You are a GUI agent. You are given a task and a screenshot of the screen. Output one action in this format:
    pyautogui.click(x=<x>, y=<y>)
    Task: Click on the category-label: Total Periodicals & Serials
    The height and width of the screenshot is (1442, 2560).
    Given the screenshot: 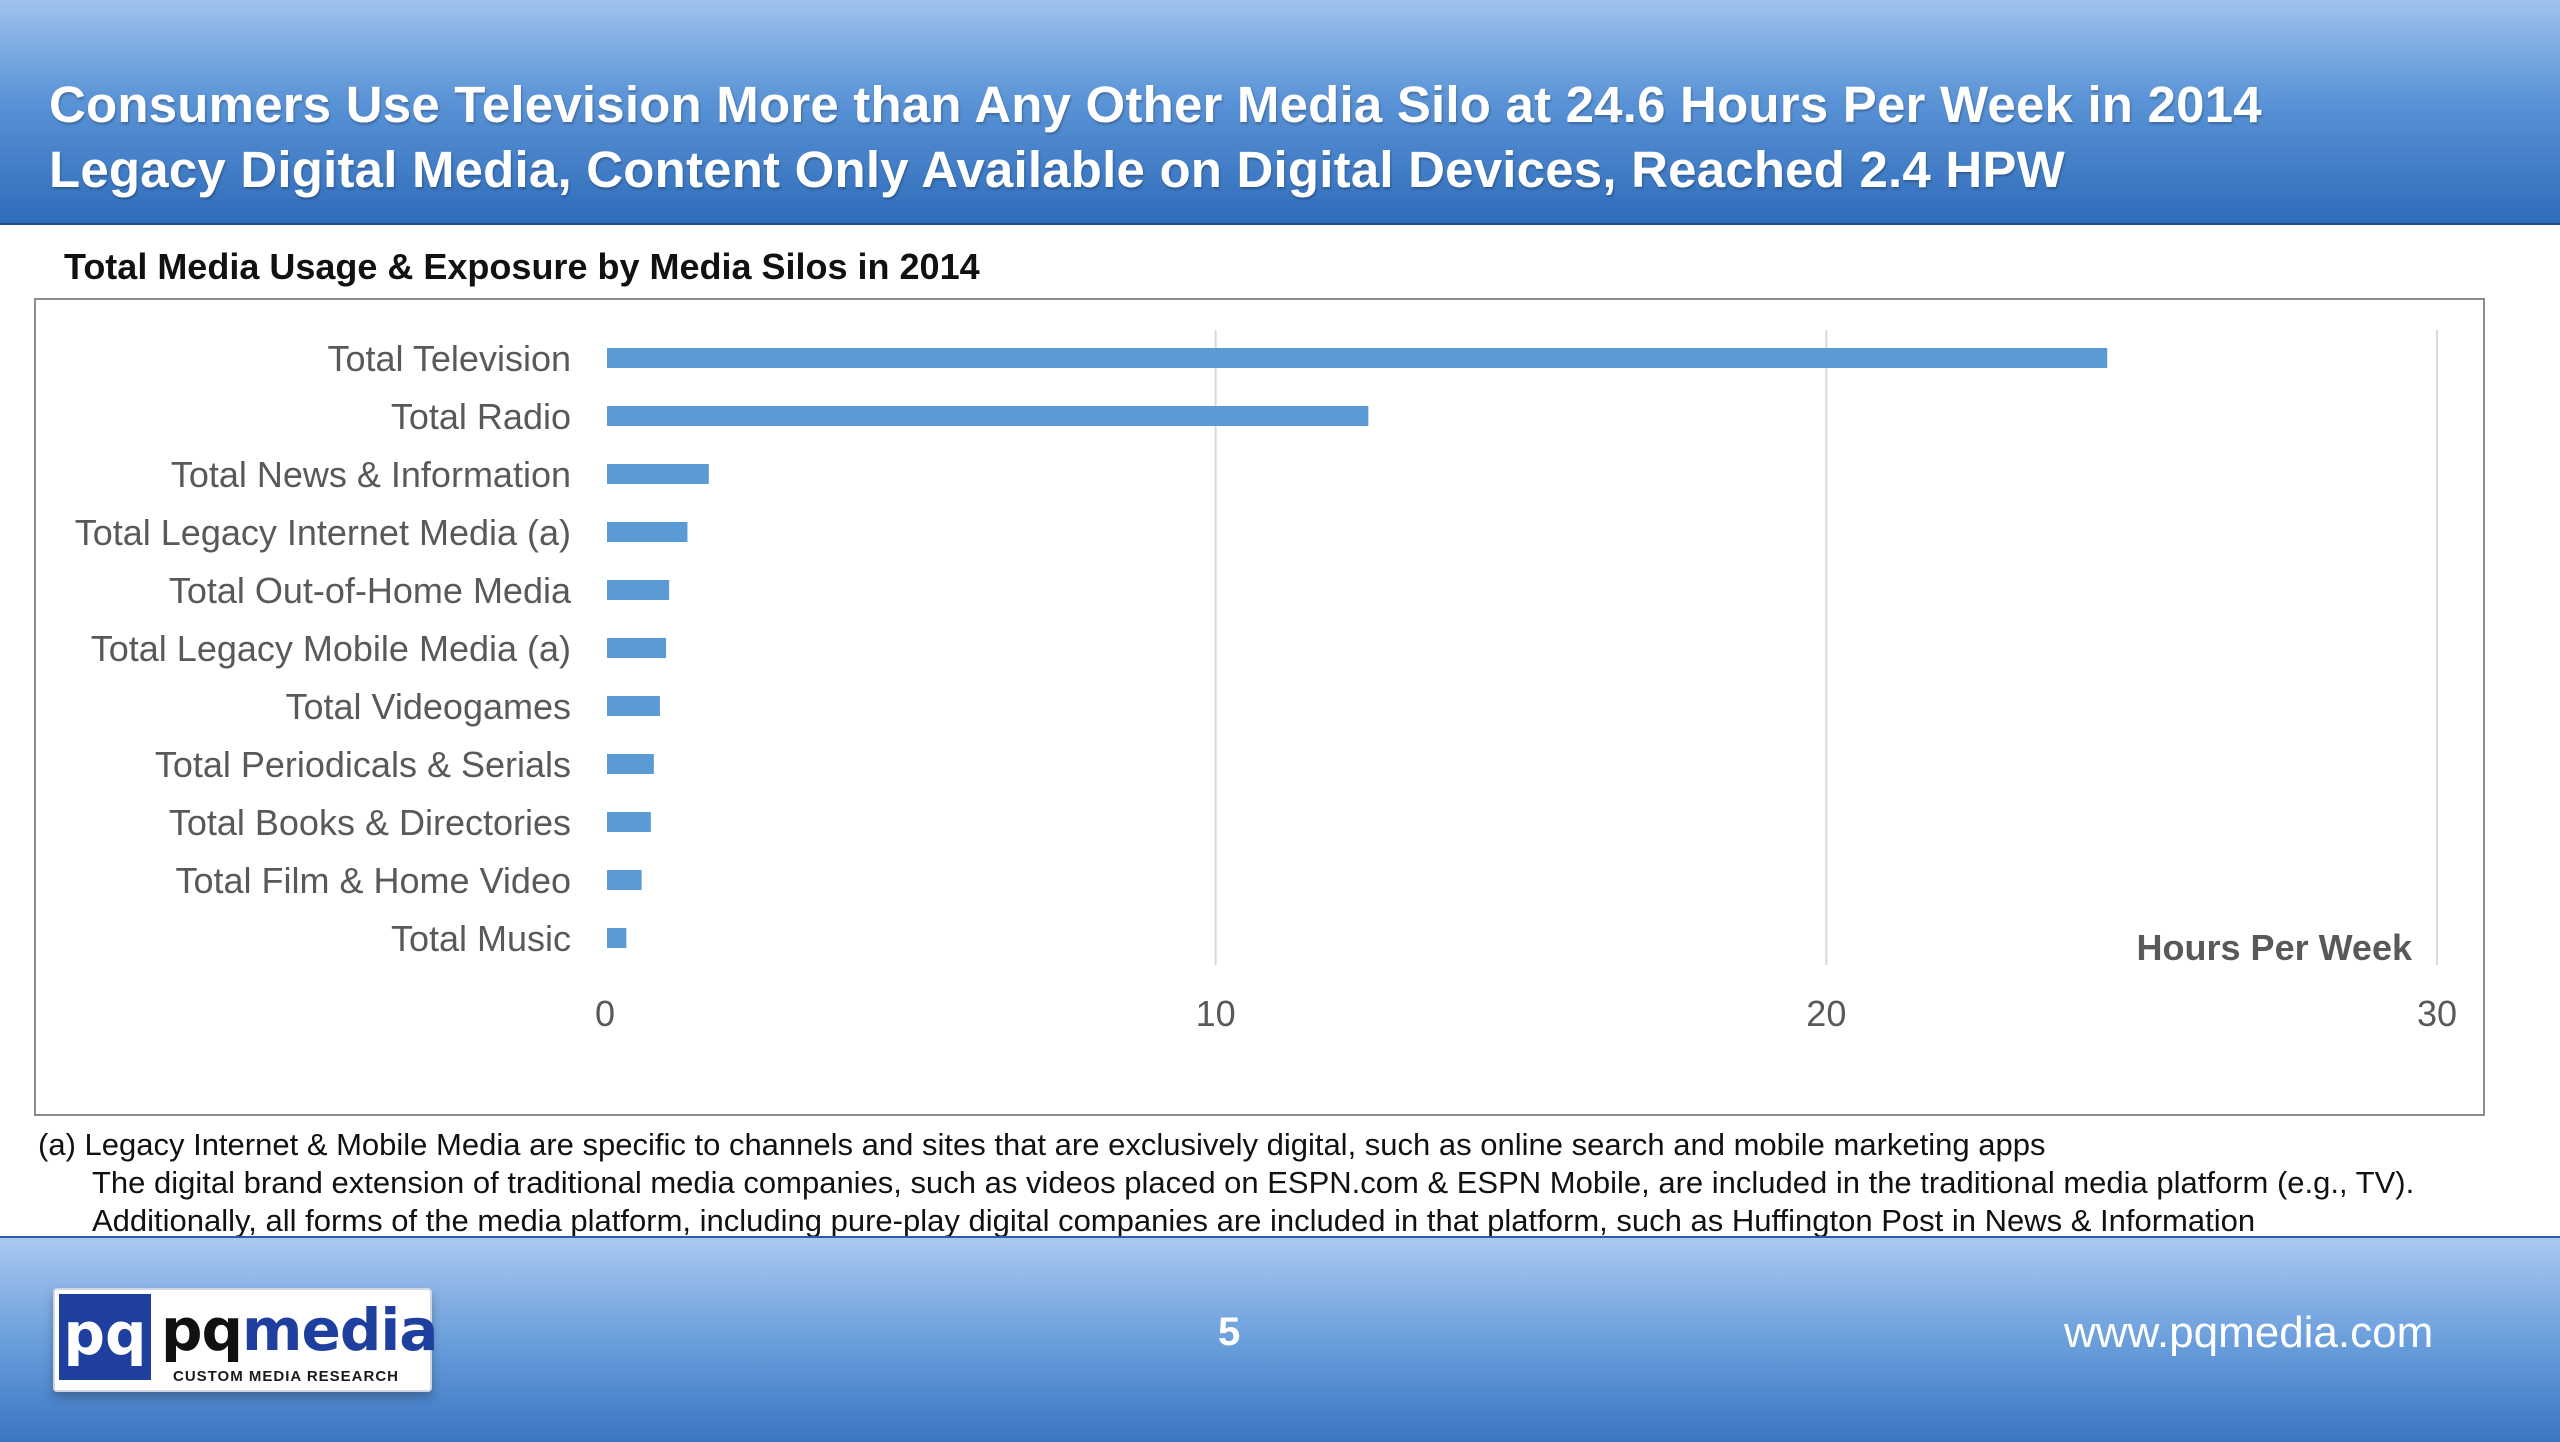 What is the action you would take?
    pyautogui.click(x=363, y=764)
    